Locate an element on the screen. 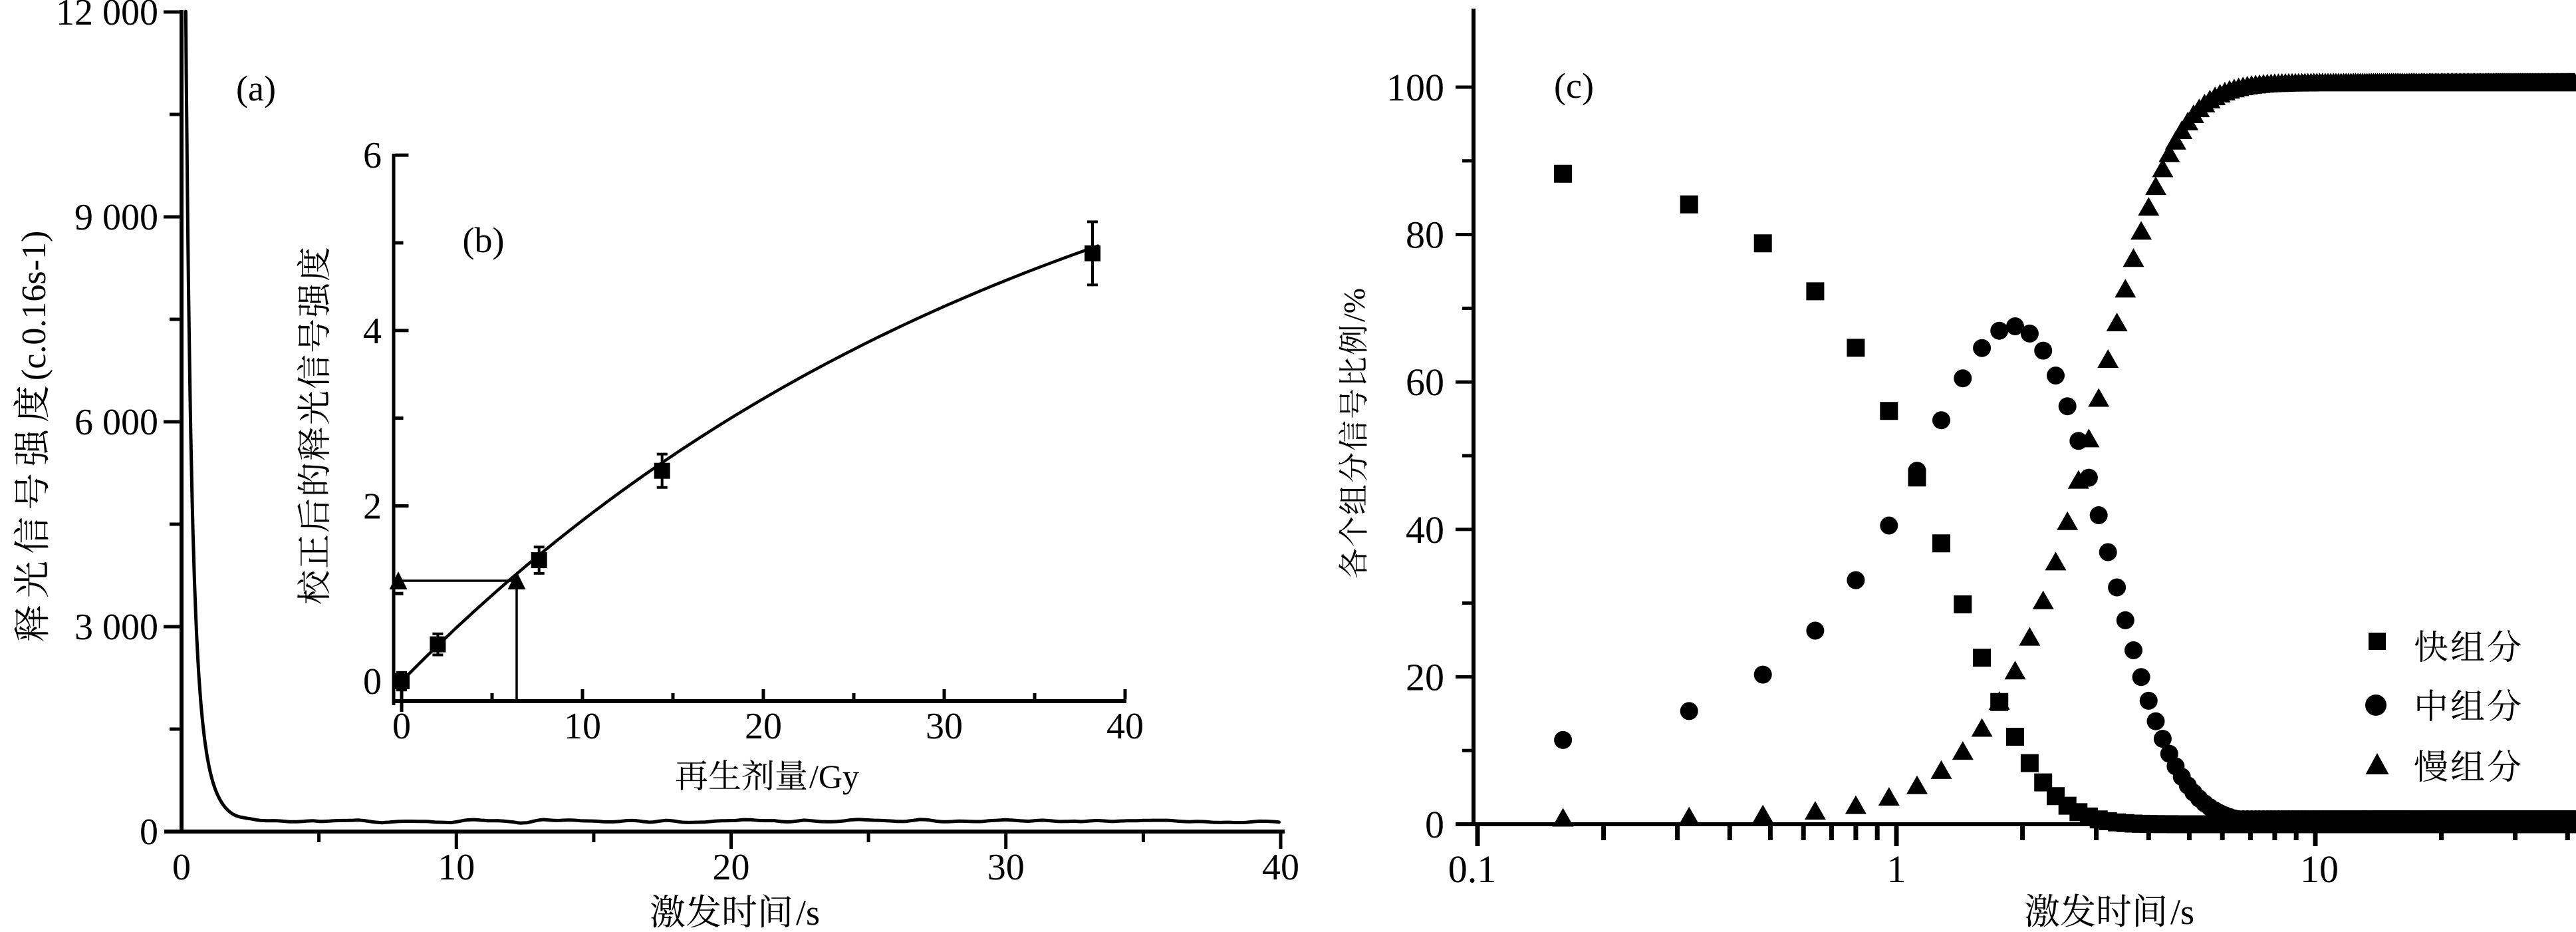 The width and height of the screenshot is (2576, 932). svg-text: 4 is located at coordinates (373, 331).